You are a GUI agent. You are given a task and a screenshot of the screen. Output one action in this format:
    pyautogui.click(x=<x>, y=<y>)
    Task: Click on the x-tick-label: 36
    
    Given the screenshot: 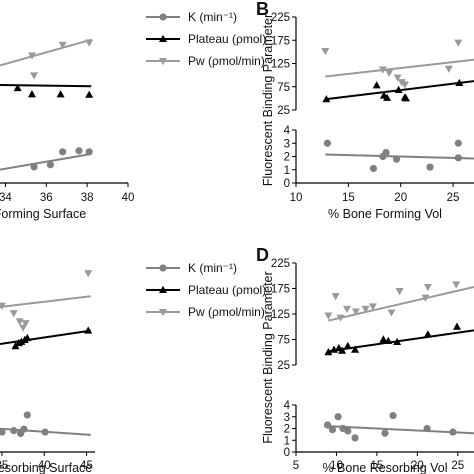 What is the action you would take?
    pyautogui.click(x=46, y=198)
    